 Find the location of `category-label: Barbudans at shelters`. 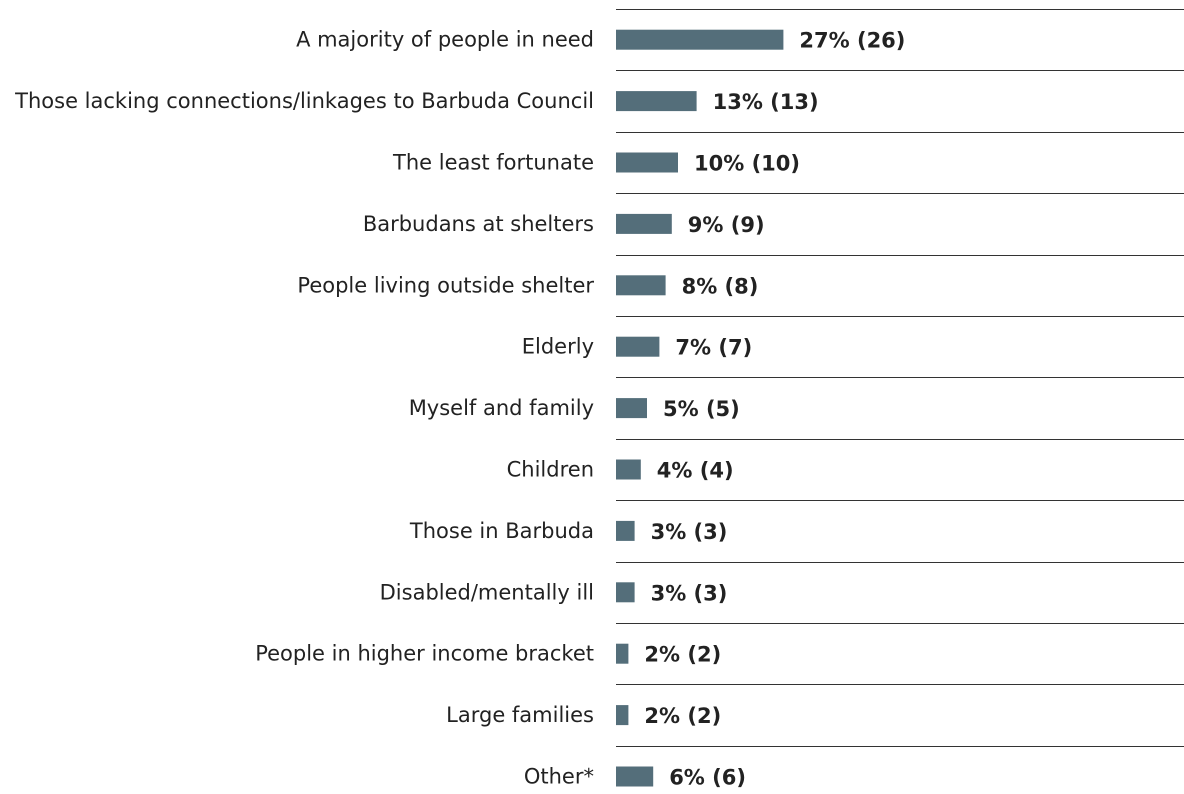

category-label: Barbudans at shelters is located at coordinates (478, 224).